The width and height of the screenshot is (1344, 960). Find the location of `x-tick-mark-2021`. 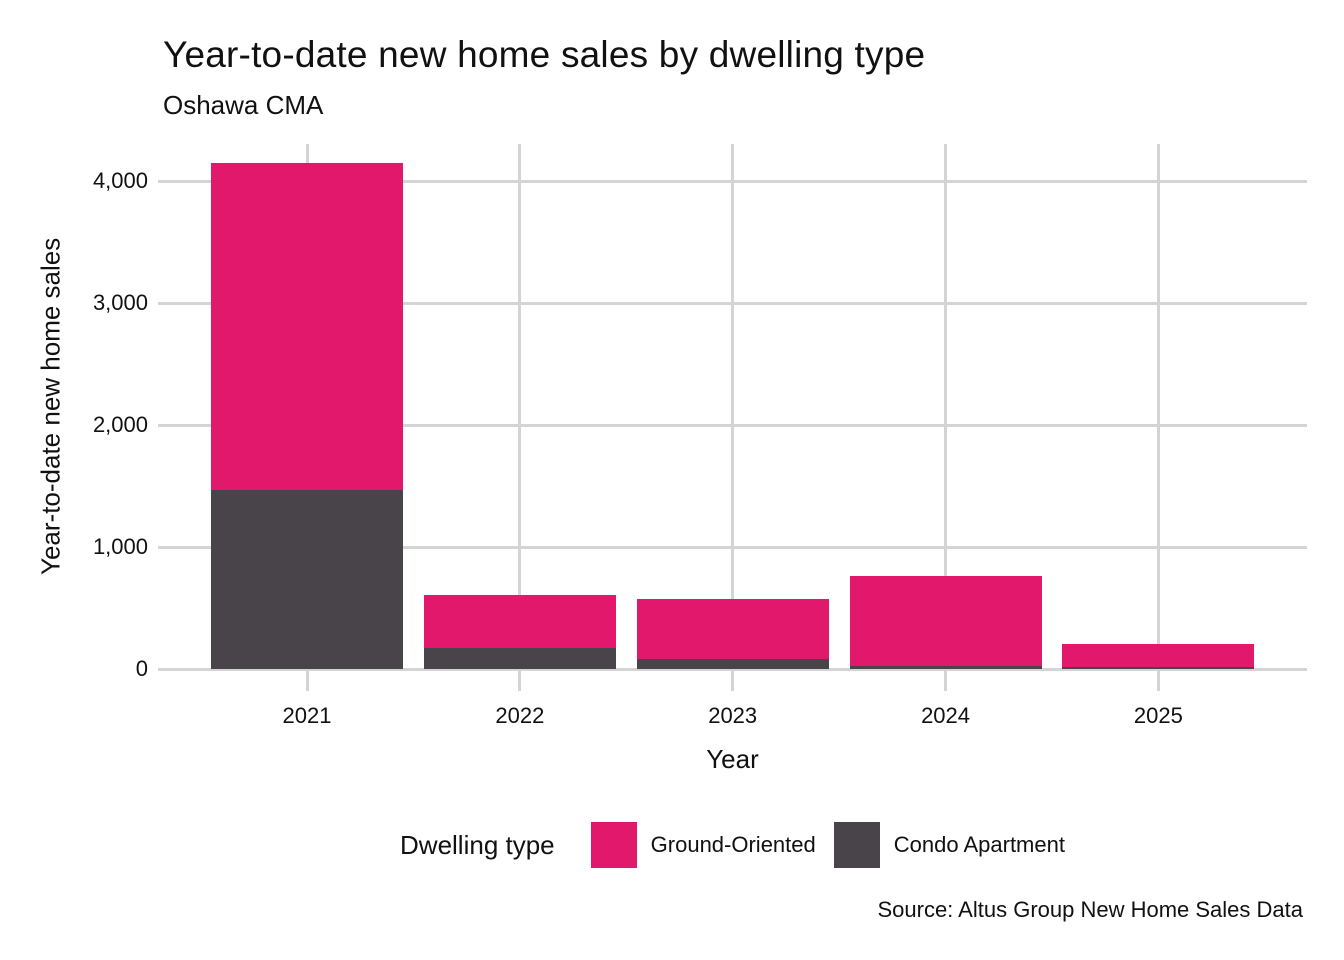

x-tick-mark-2021 is located at coordinates (307, 680).